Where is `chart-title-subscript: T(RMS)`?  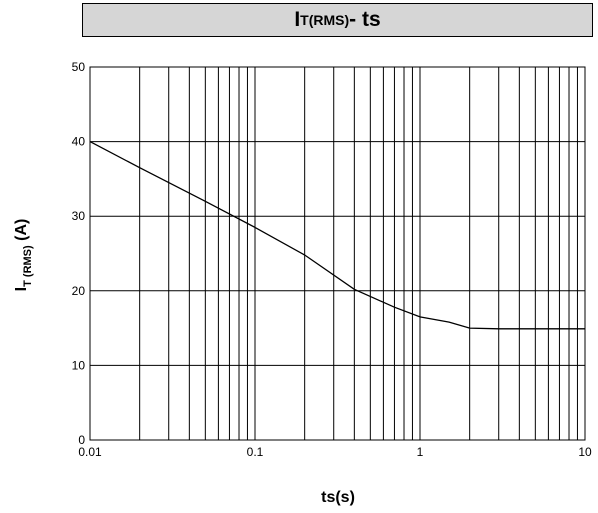 chart-title-subscript: T(RMS) is located at coordinates (325, 20).